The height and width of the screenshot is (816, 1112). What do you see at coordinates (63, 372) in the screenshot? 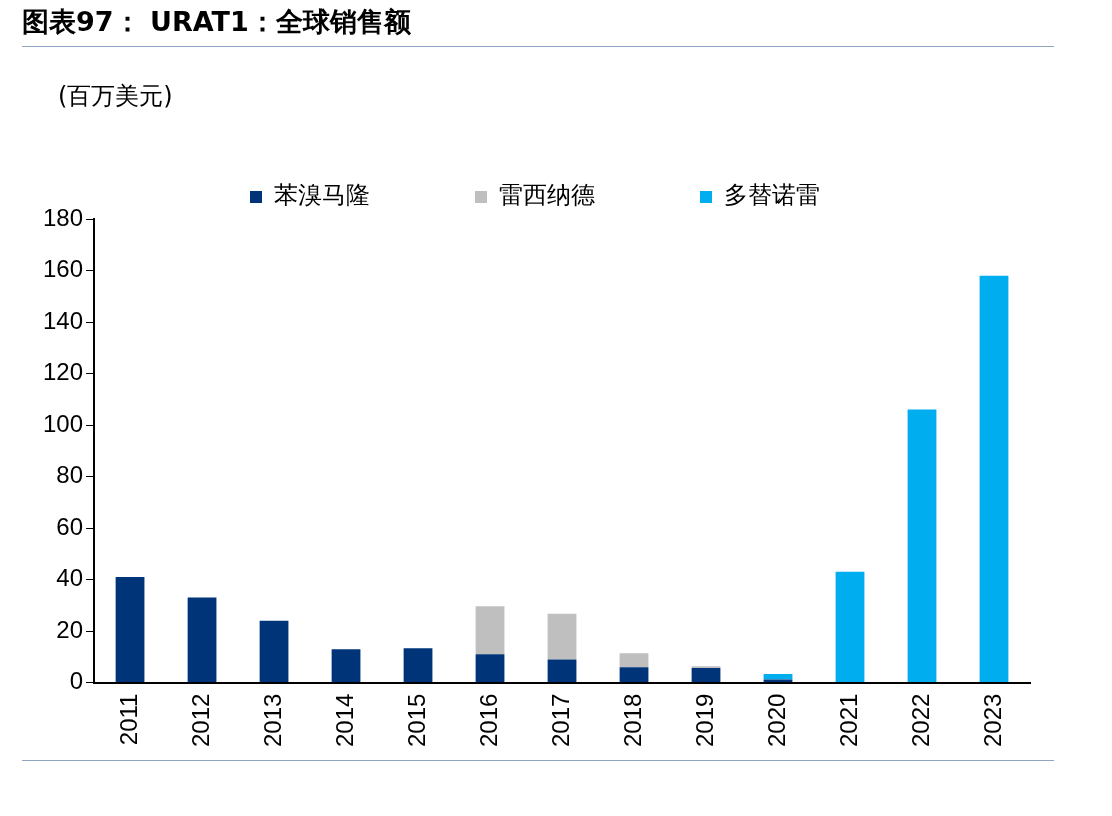
I see `y-tick-label: 120` at bounding box center [63, 372].